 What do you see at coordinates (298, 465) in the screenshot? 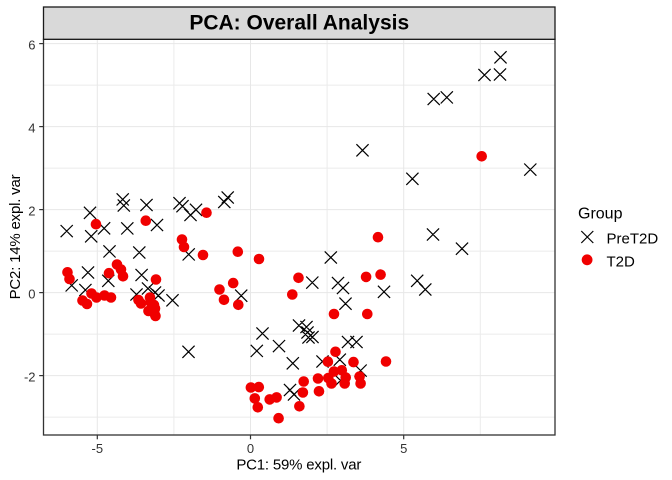
I see `svg-text: PC1: 59% expl. var` at bounding box center [298, 465].